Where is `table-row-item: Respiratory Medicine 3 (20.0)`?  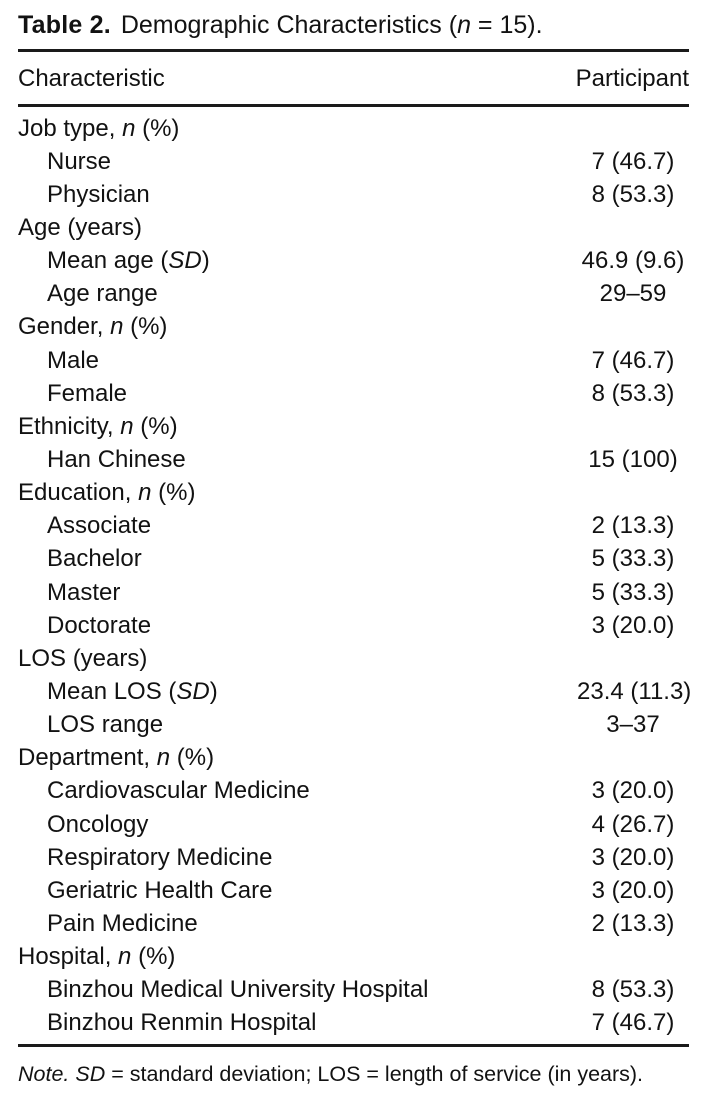 table-row-item: Respiratory Medicine 3 (20.0) is located at coordinates (353, 857).